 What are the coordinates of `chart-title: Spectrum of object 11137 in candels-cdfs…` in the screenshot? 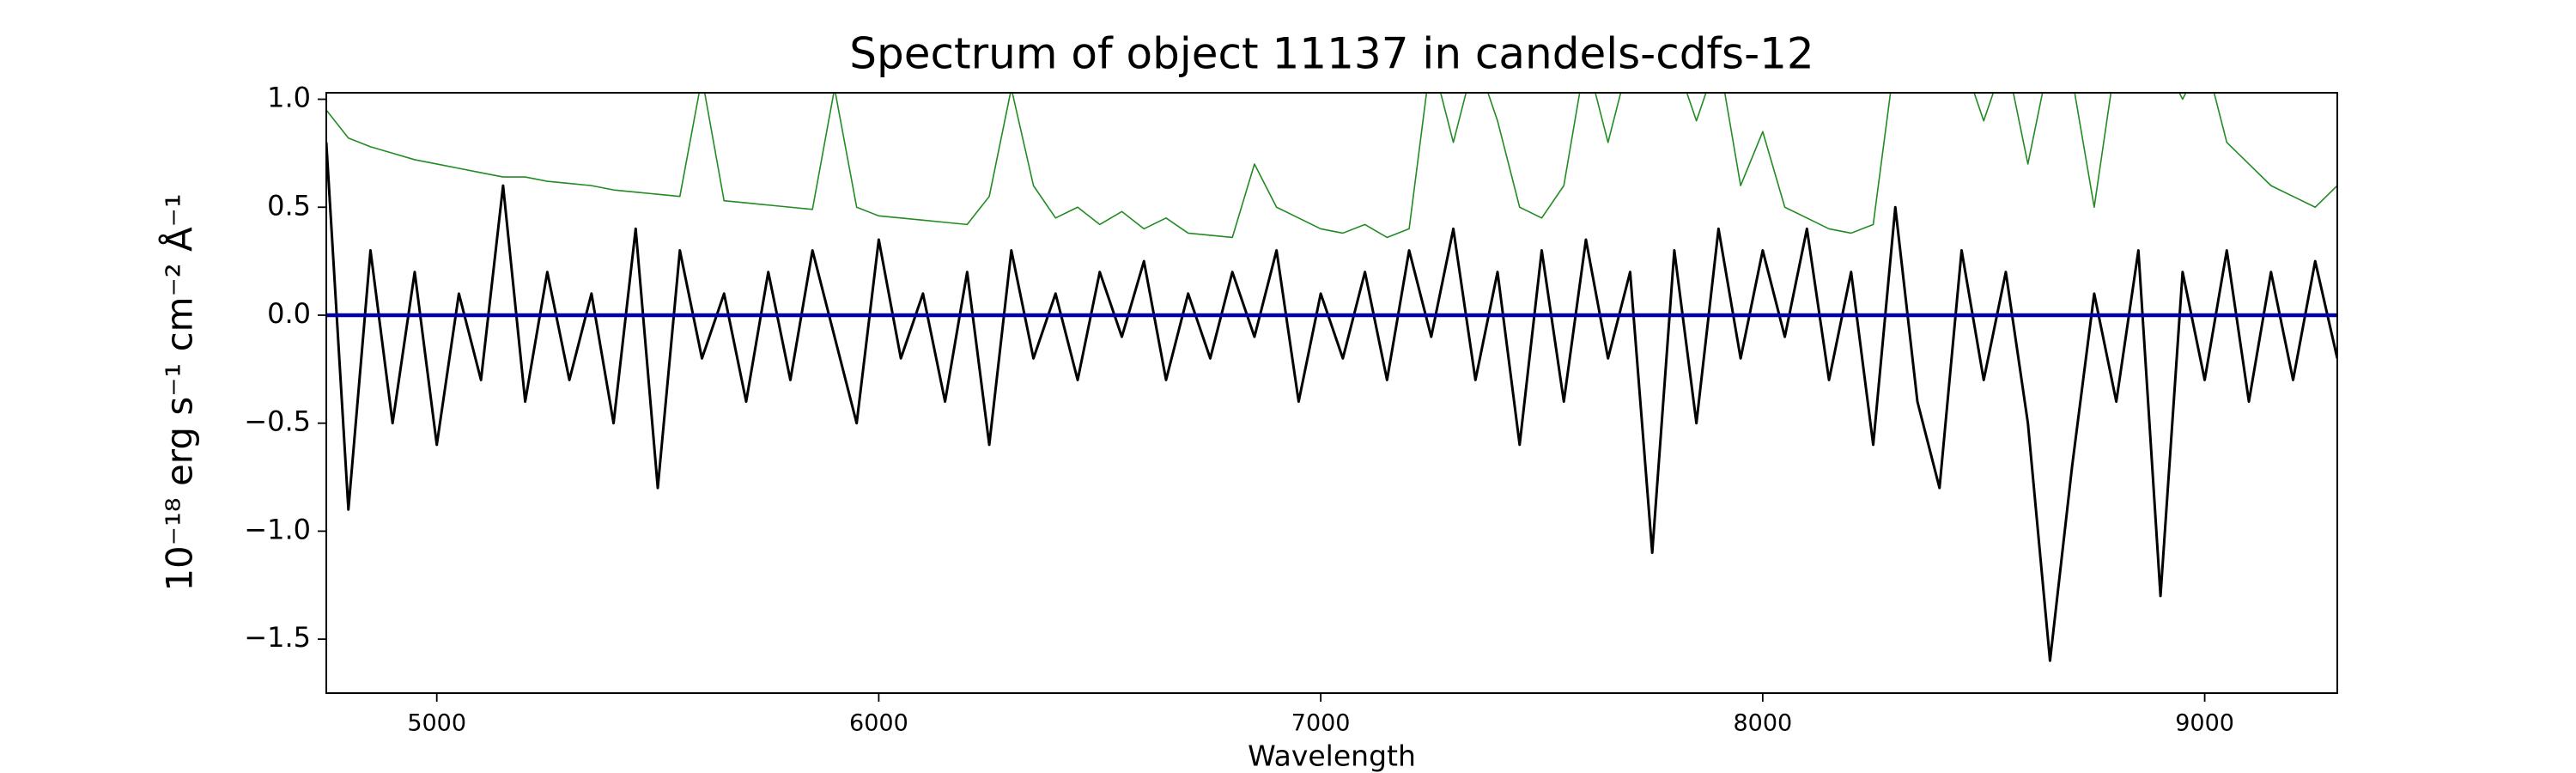 It's located at (1331, 54).